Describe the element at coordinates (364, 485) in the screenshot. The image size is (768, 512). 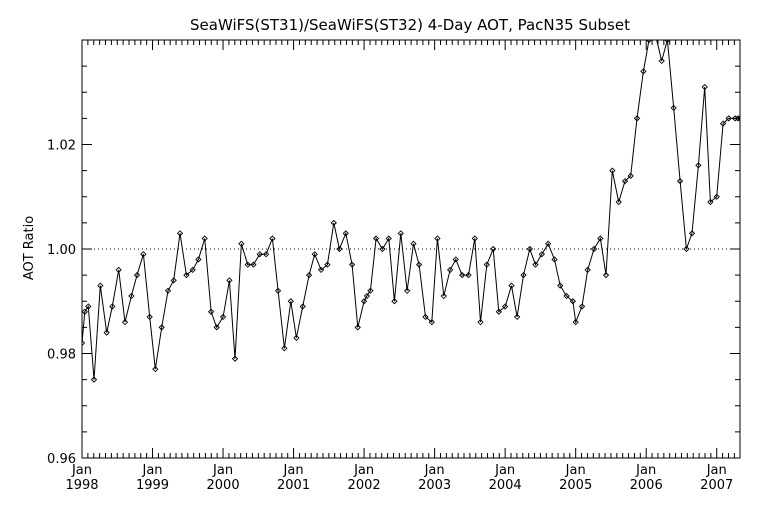
I see `x-tick-year-label: 2002` at that location.